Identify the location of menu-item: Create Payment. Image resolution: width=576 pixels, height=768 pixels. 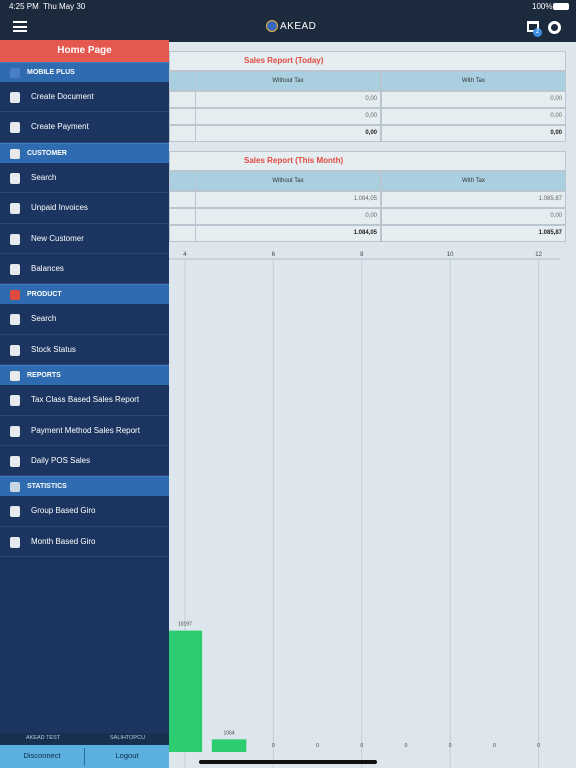
(84, 127).